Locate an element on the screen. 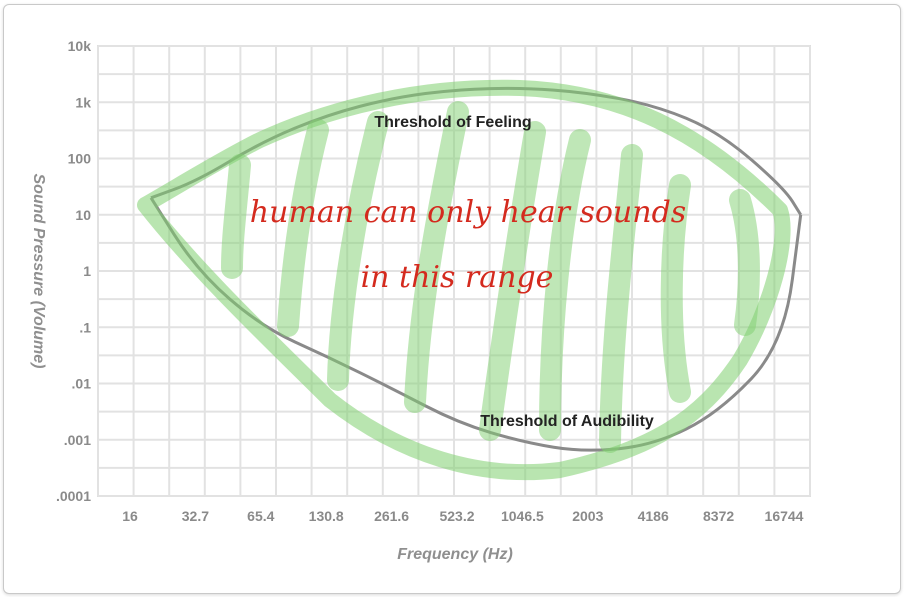 Image resolution: width=904 pixels, height=597 pixels. x-tick-label: 8372 is located at coordinates (718, 516).